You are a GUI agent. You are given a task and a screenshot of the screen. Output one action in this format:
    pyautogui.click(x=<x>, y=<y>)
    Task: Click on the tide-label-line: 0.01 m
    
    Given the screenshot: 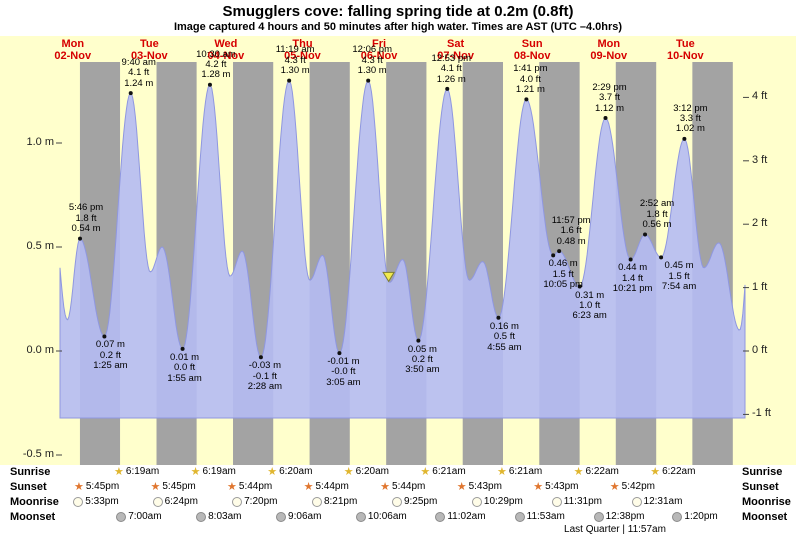 What is the action you would take?
    pyautogui.click(x=185, y=357)
    